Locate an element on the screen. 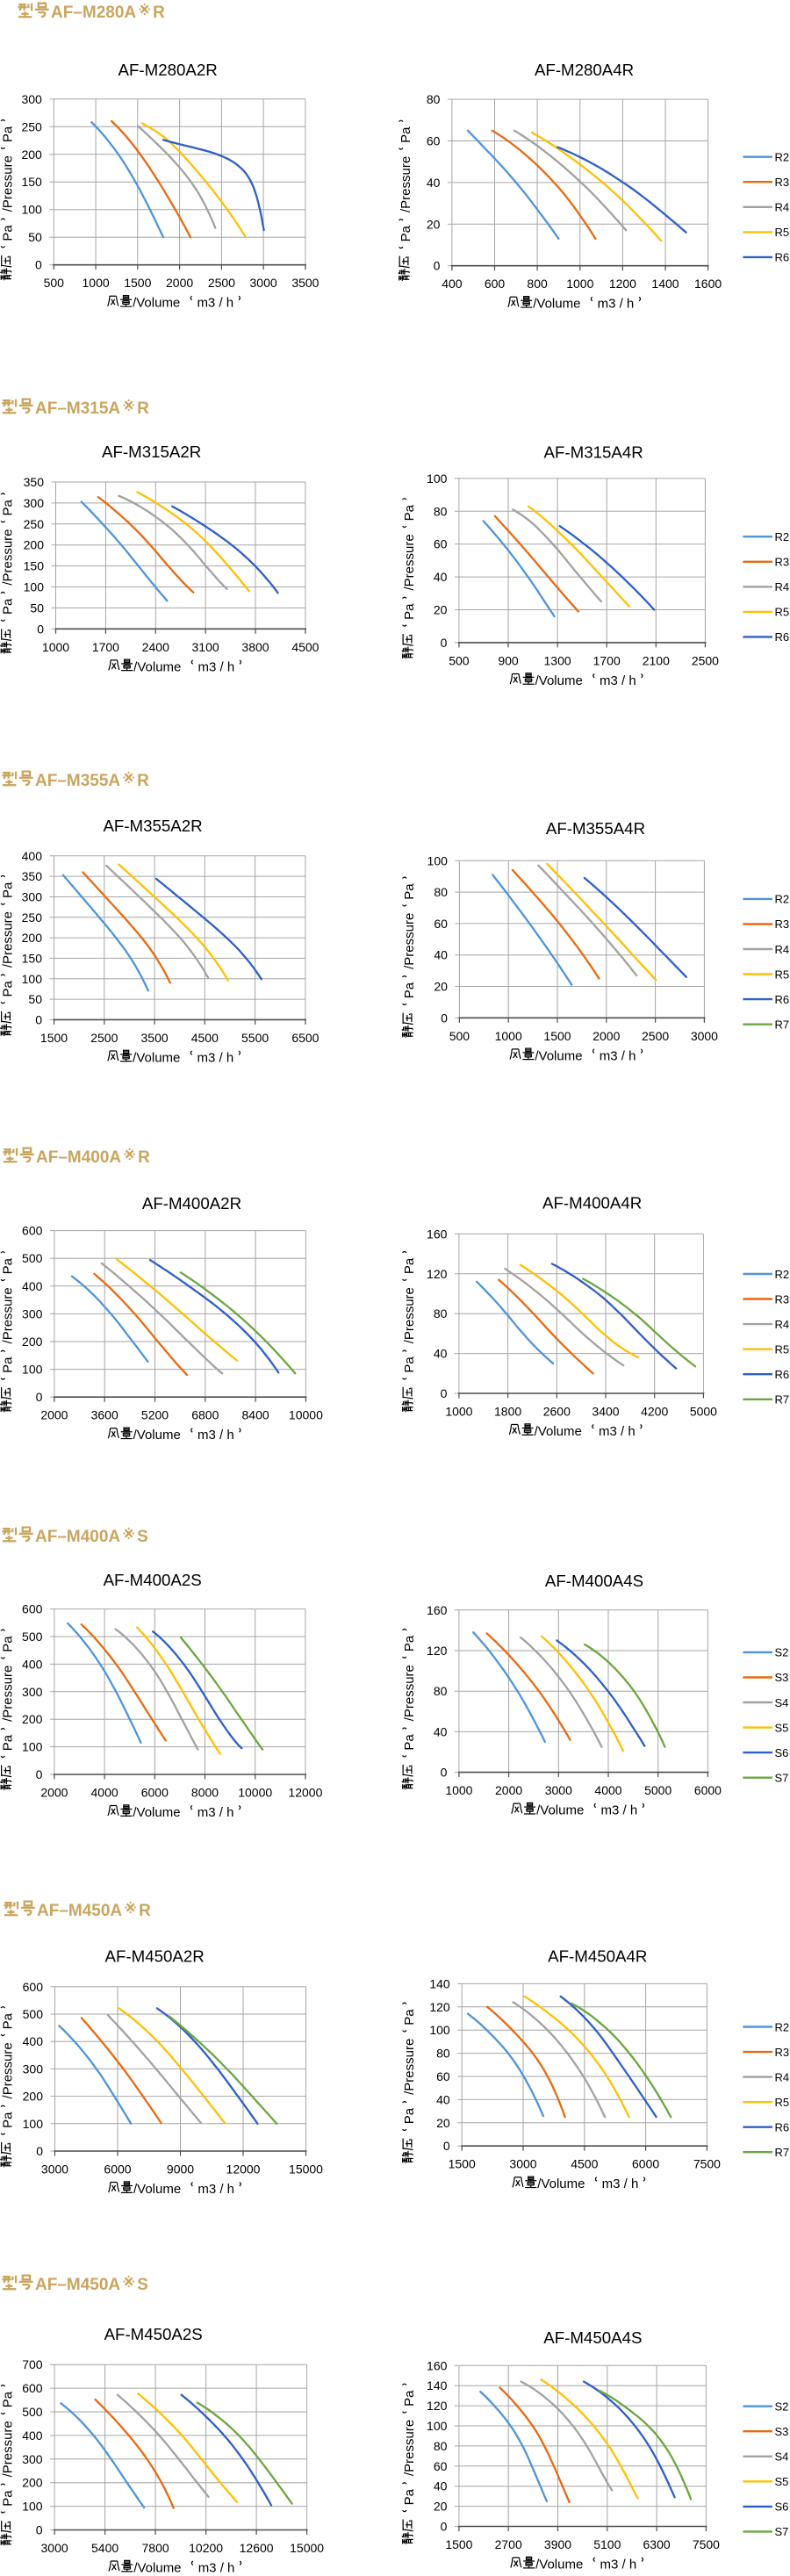 The width and height of the screenshot is (790, 2576). svg-text: S3 is located at coordinates (782, 1677).